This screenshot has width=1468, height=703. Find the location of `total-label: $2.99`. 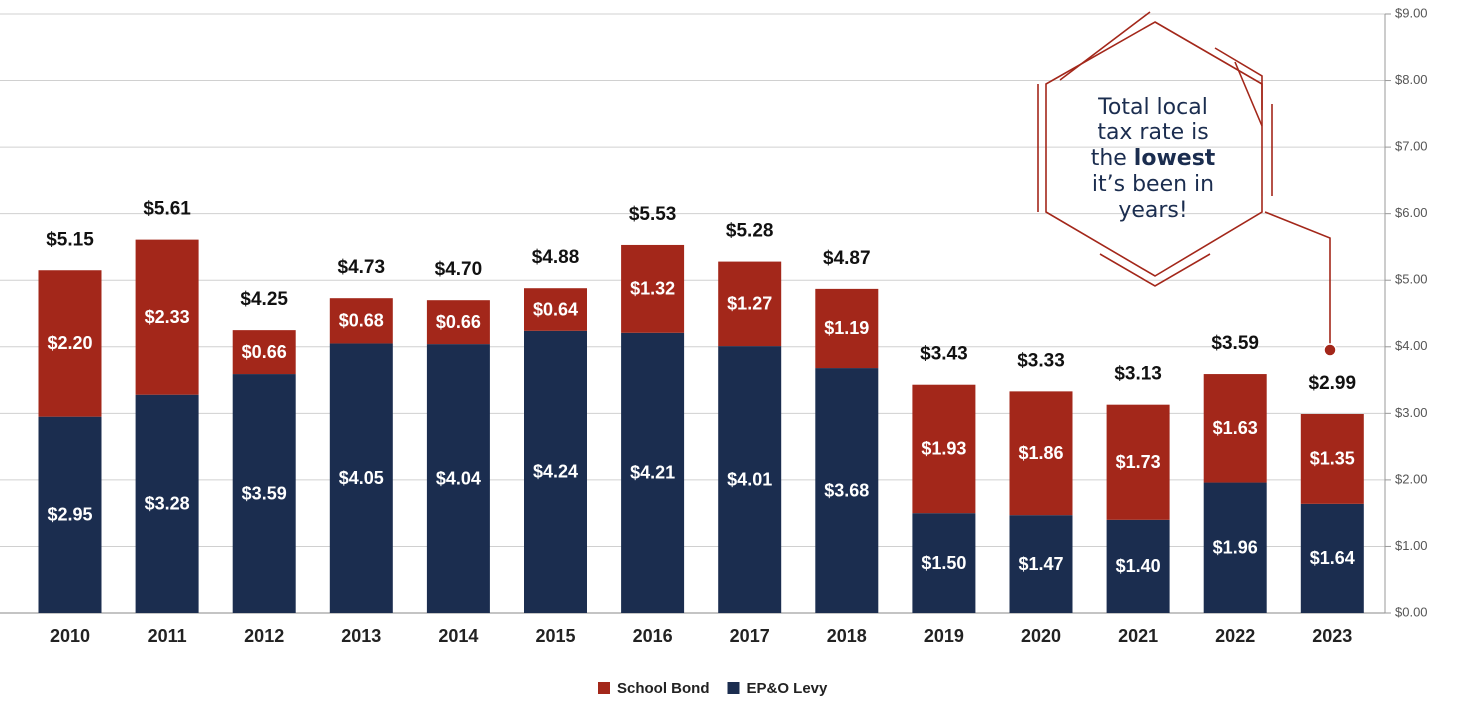

total-label: $2.99 is located at coordinates (1333, 383).